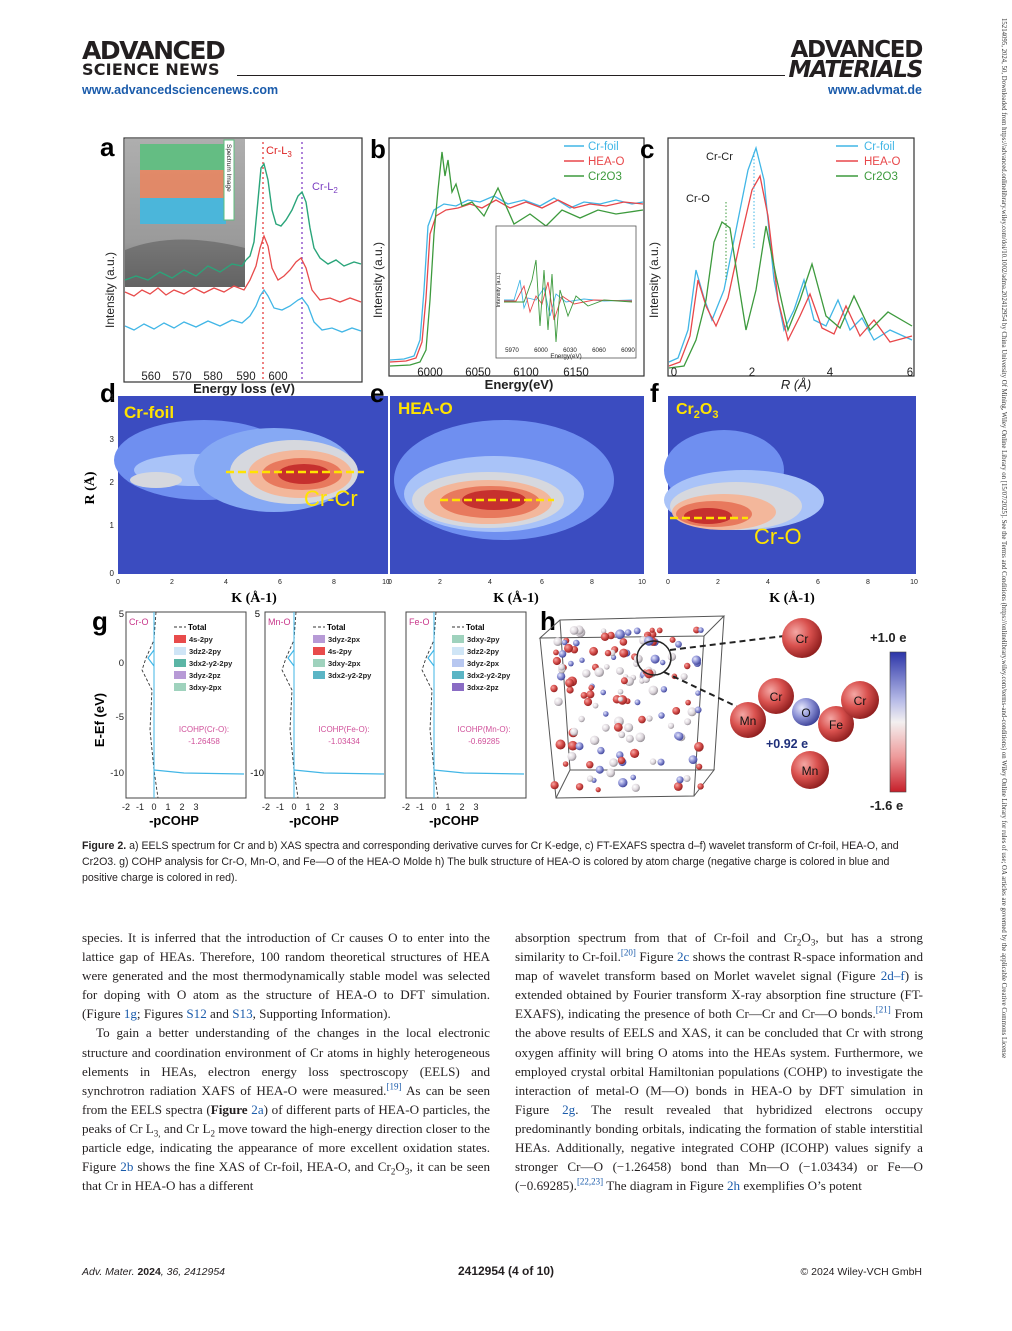 This screenshot has width=1012, height=1331. Describe the element at coordinates (243, 260) in the screenshot. I see `panel-a-frame` at that location.